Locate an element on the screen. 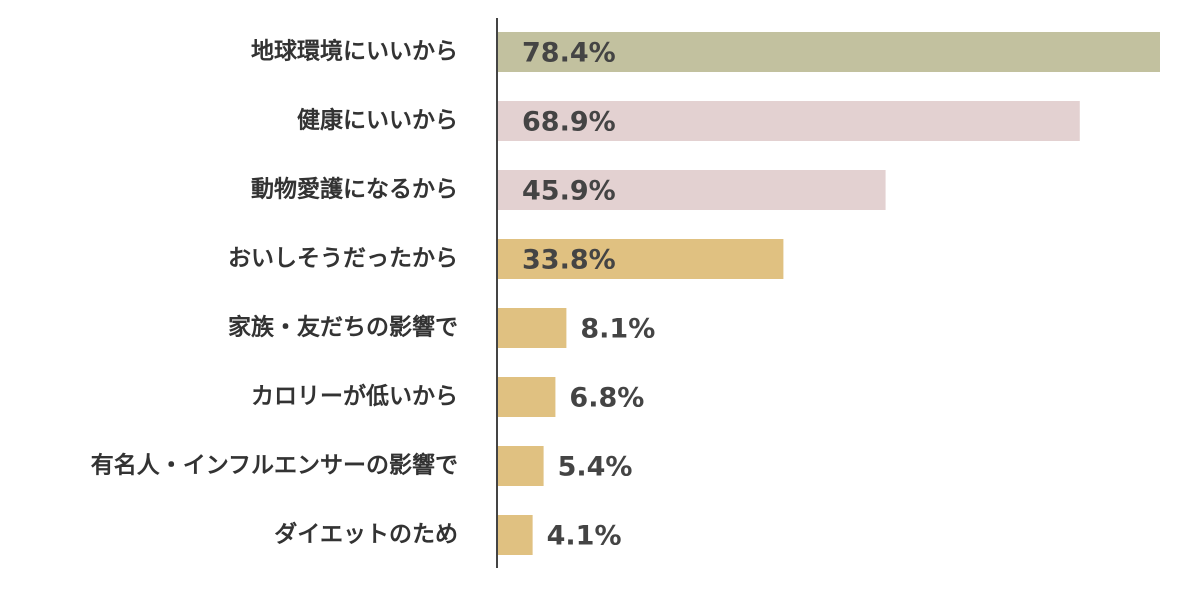 The width and height of the screenshot is (1199, 593). category-label: 家族・友だちの影響で is located at coordinates (343, 327).